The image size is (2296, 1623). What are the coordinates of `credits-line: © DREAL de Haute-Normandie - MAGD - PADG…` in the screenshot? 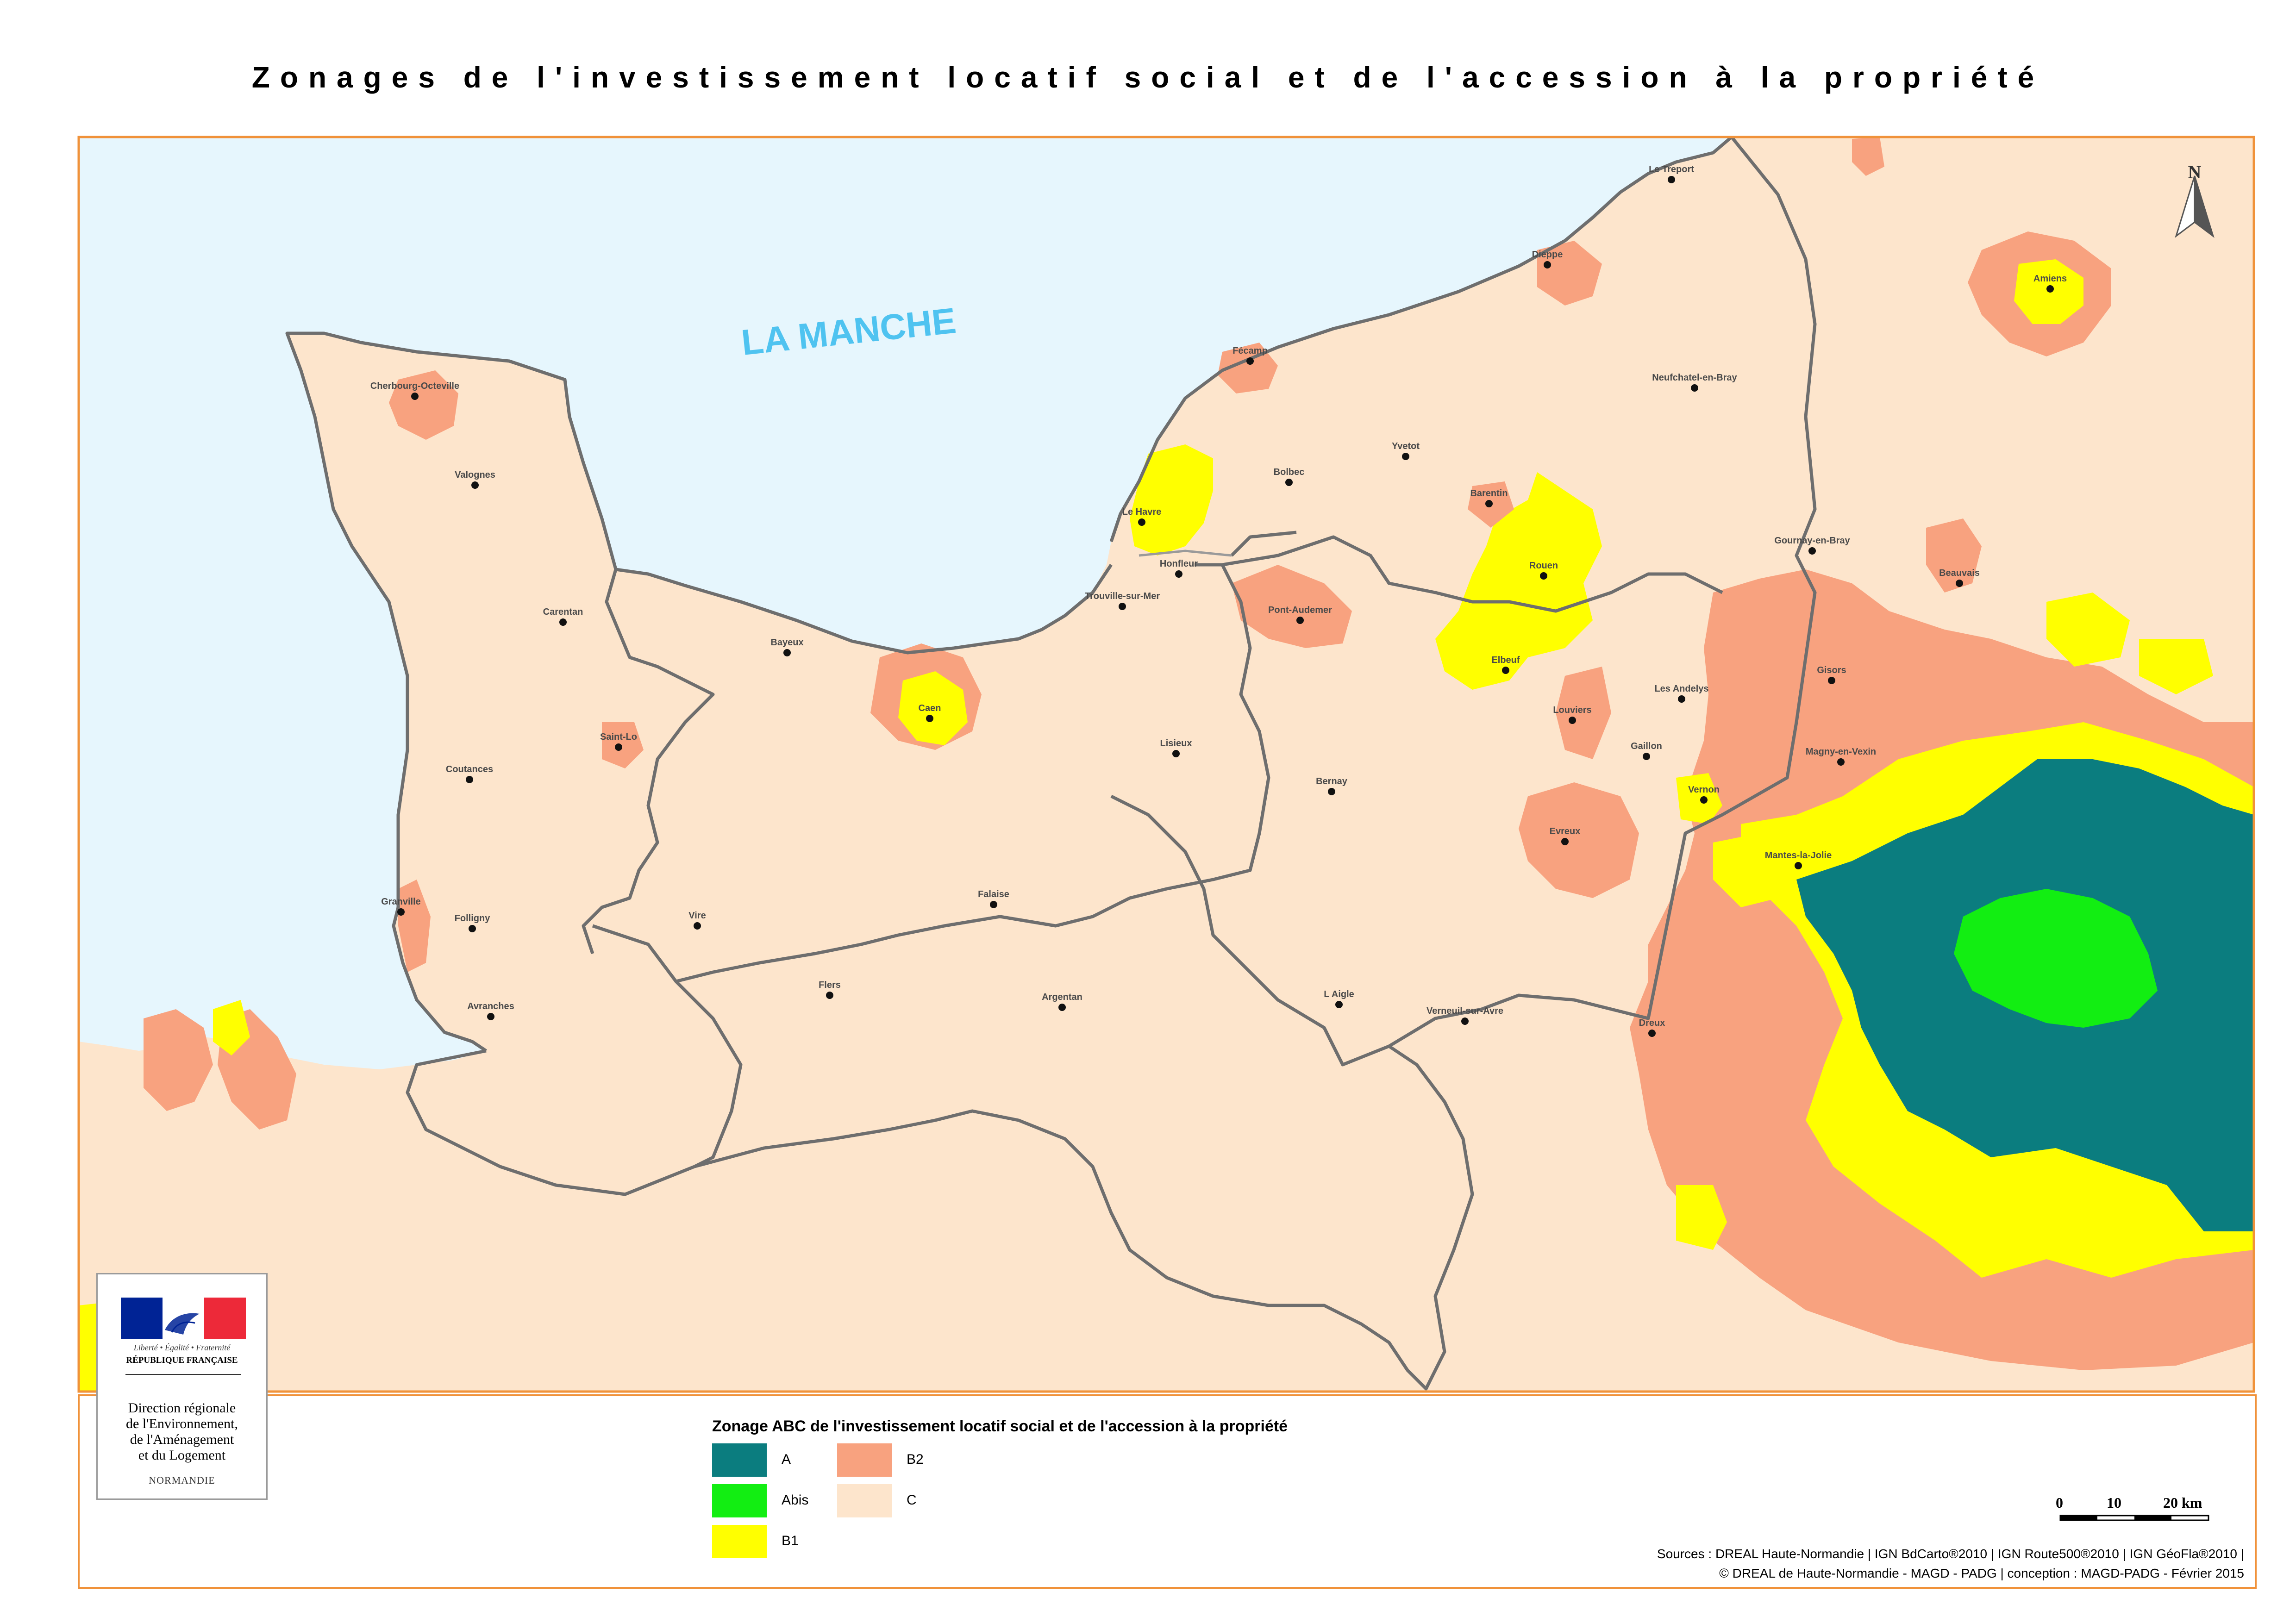 It's located at (1982, 1573).